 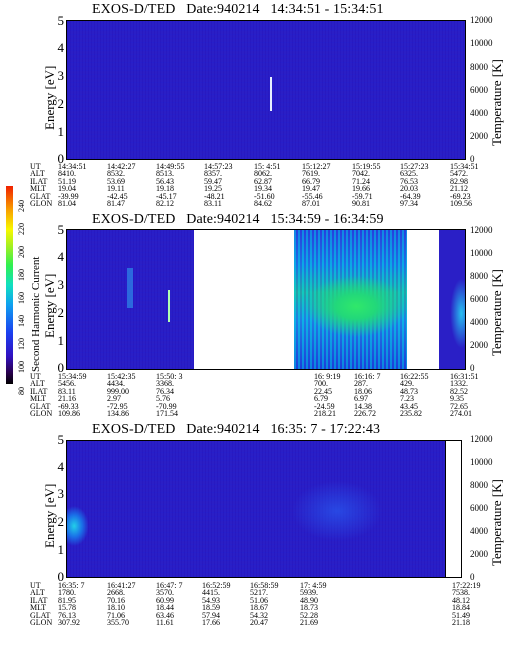 I want to click on orbit-cell: 19.11, so click(x=116, y=189).